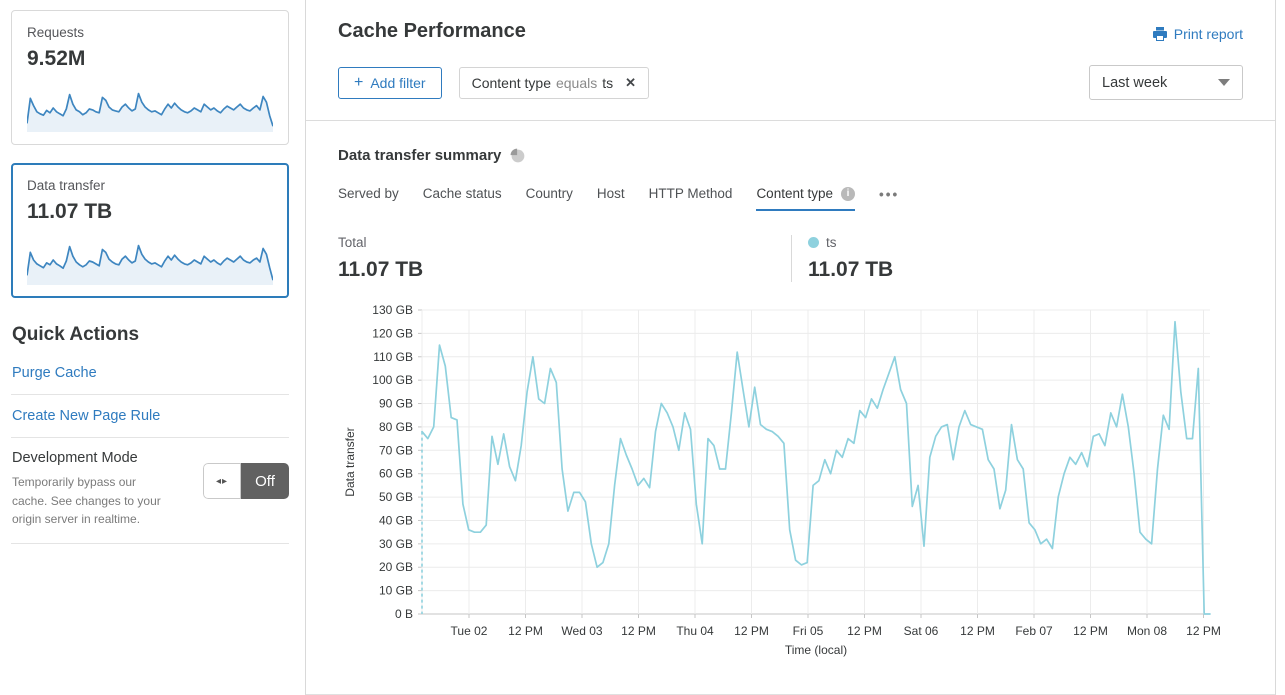 Image resolution: width=1285 pixels, height=695 pixels. What do you see at coordinates (150, 258) in the screenshot?
I see `data-transfer-sparkline` at bounding box center [150, 258].